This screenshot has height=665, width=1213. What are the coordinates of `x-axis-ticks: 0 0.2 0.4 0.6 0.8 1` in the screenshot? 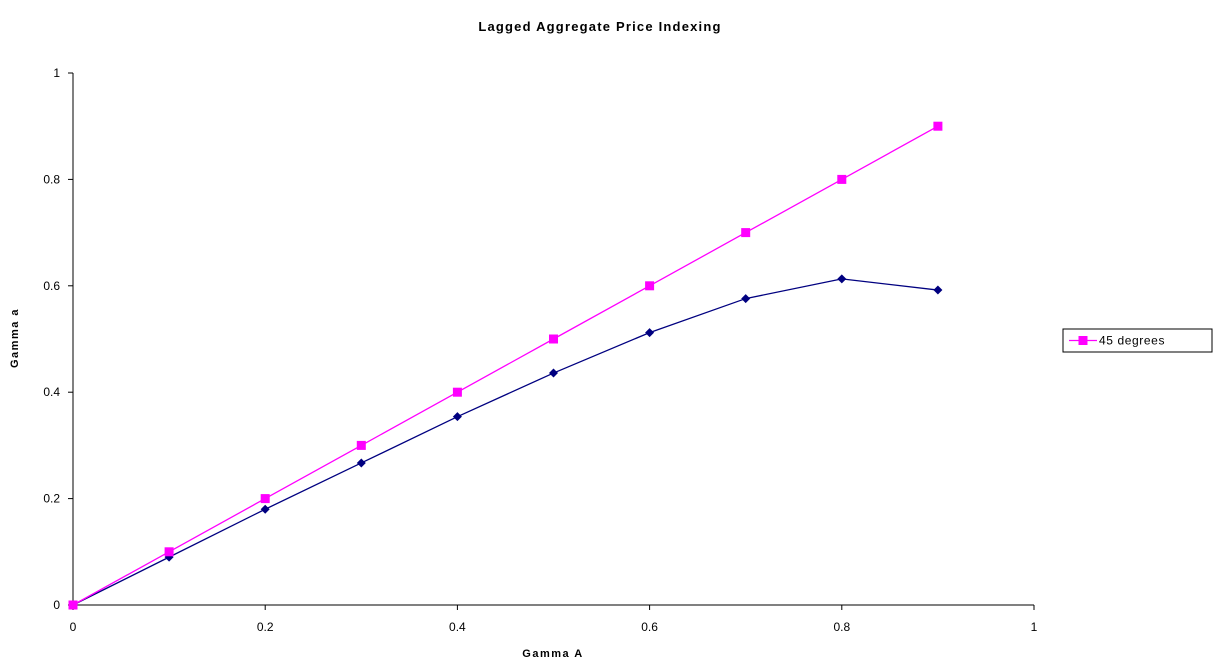 It's located at (554, 619).